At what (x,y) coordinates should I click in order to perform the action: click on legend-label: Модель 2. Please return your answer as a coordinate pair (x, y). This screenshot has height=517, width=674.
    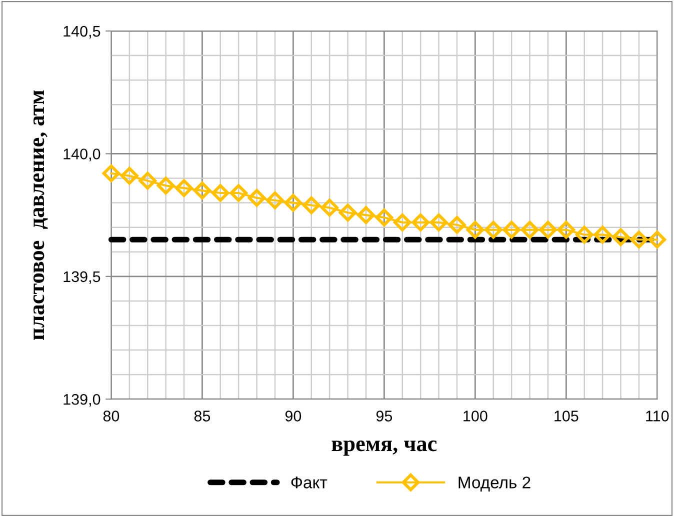
    Looking at the image, I should click on (494, 484).